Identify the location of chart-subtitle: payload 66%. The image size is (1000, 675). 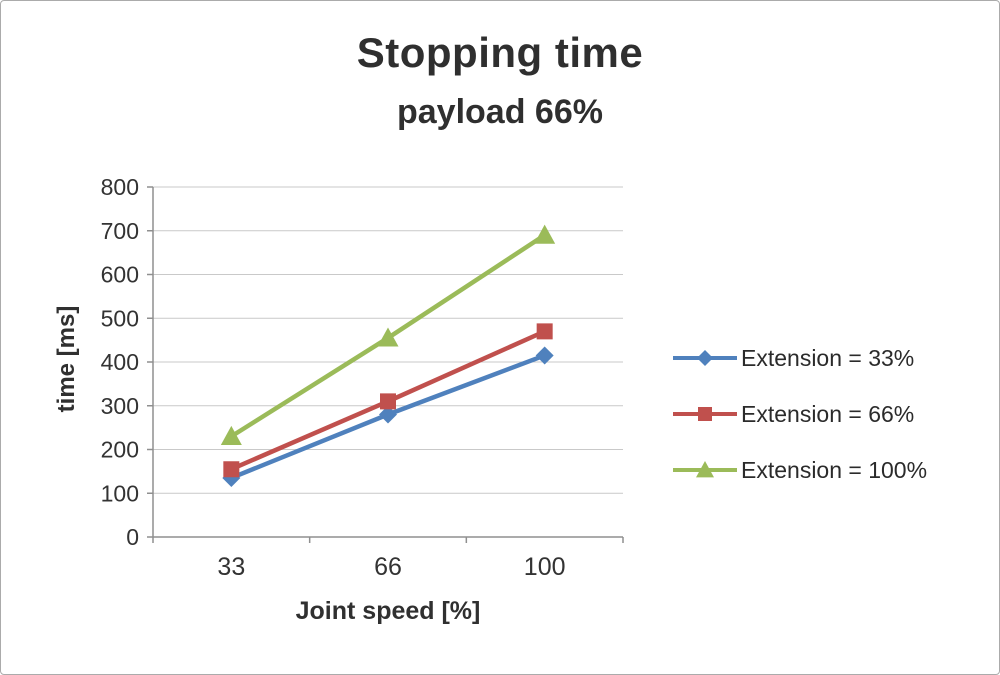
(500, 112).